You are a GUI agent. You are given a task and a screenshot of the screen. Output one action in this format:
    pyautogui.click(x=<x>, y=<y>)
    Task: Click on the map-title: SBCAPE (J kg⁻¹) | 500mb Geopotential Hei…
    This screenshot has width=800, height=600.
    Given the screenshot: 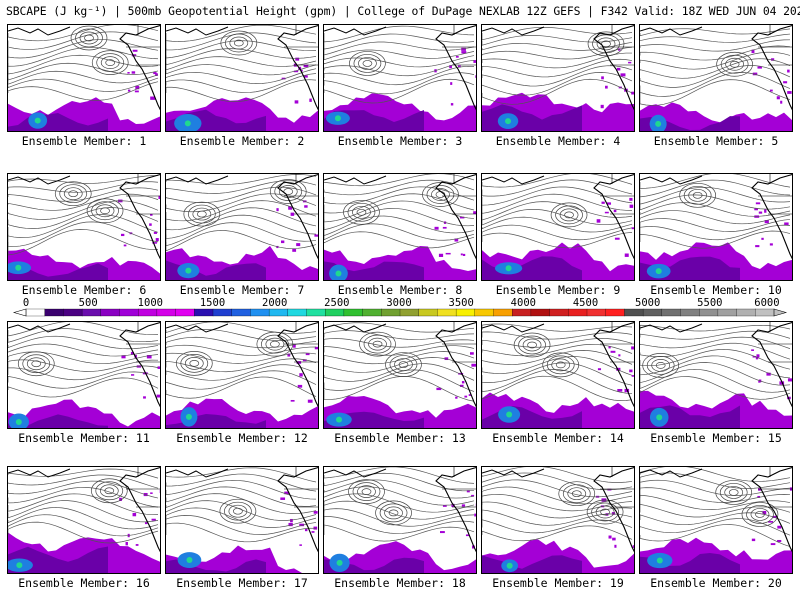 What is the action you would take?
    pyautogui.click(x=403, y=11)
    